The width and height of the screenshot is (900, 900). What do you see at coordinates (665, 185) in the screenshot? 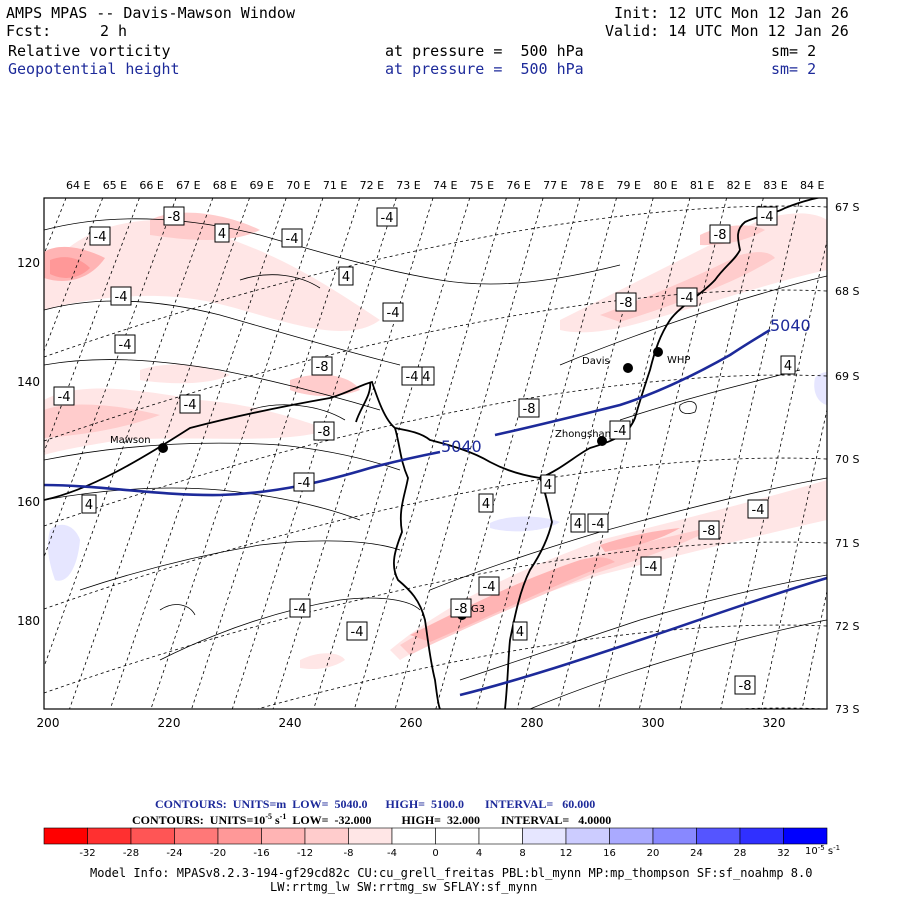
I see `lon-label: 80 E` at bounding box center [665, 185].